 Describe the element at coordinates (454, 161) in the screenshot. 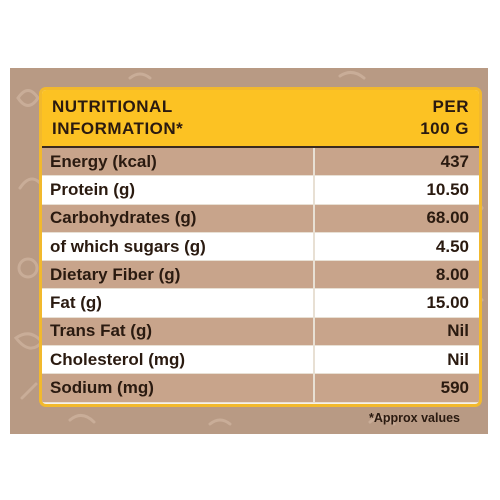

I see `nutrient-value: 437` at that location.